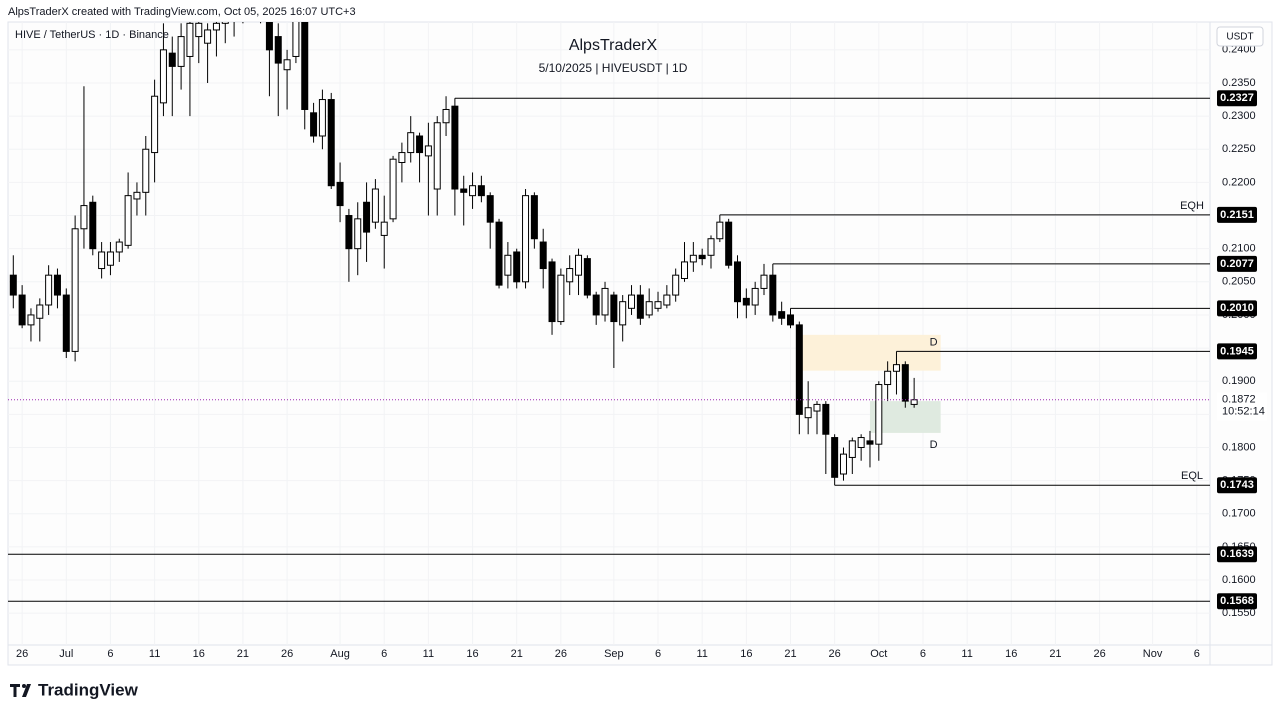 The image size is (1280, 716). What do you see at coordinates (1239, 400) in the screenshot?
I see `last-price-label: 0.1872` at bounding box center [1239, 400].